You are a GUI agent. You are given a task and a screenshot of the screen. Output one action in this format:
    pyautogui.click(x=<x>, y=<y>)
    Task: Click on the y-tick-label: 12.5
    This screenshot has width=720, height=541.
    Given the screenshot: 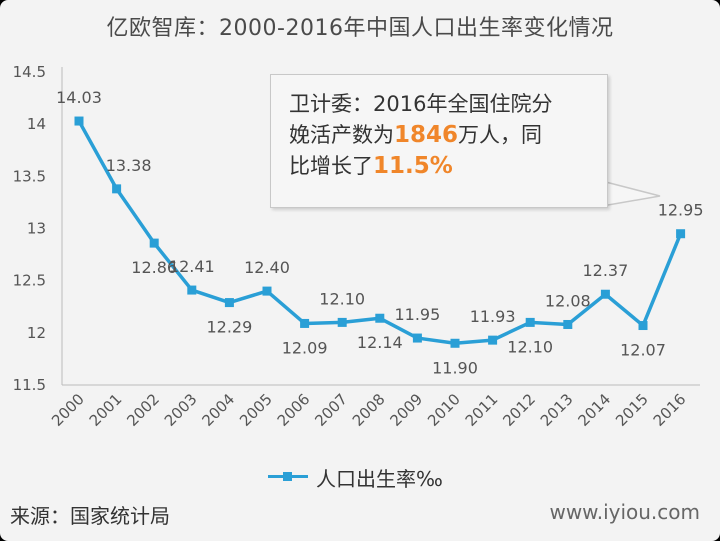 What is the action you would take?
    pyautogui.click(x=29, y=281)
    